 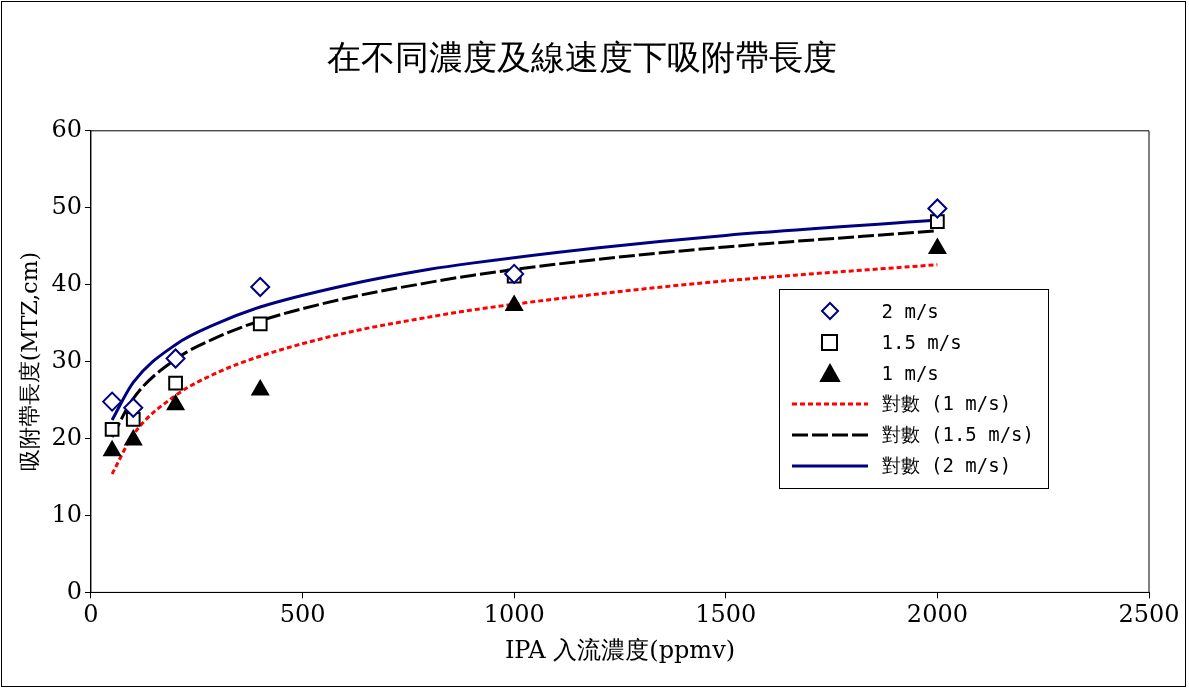 What do you see at coordinates (946, 466) in the screenshot?
I see `legend-label: 對數 (2 m/s)` at bounding box center [946, 466].